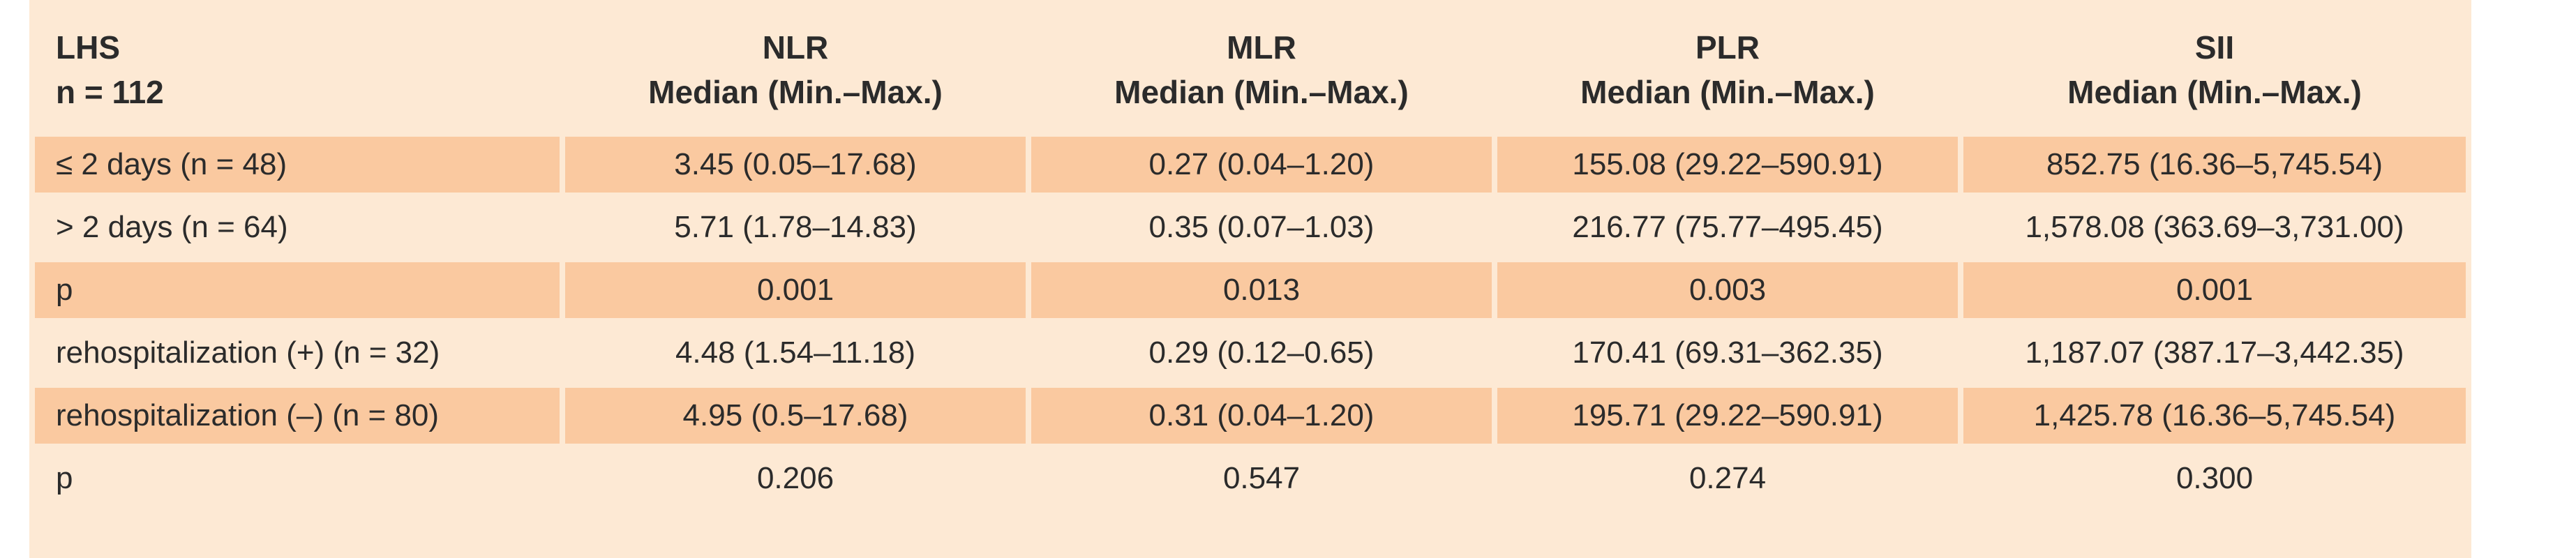  I want to click on header-mlr-subtitle: Median (Min.–Max.), so click(1261, 92).